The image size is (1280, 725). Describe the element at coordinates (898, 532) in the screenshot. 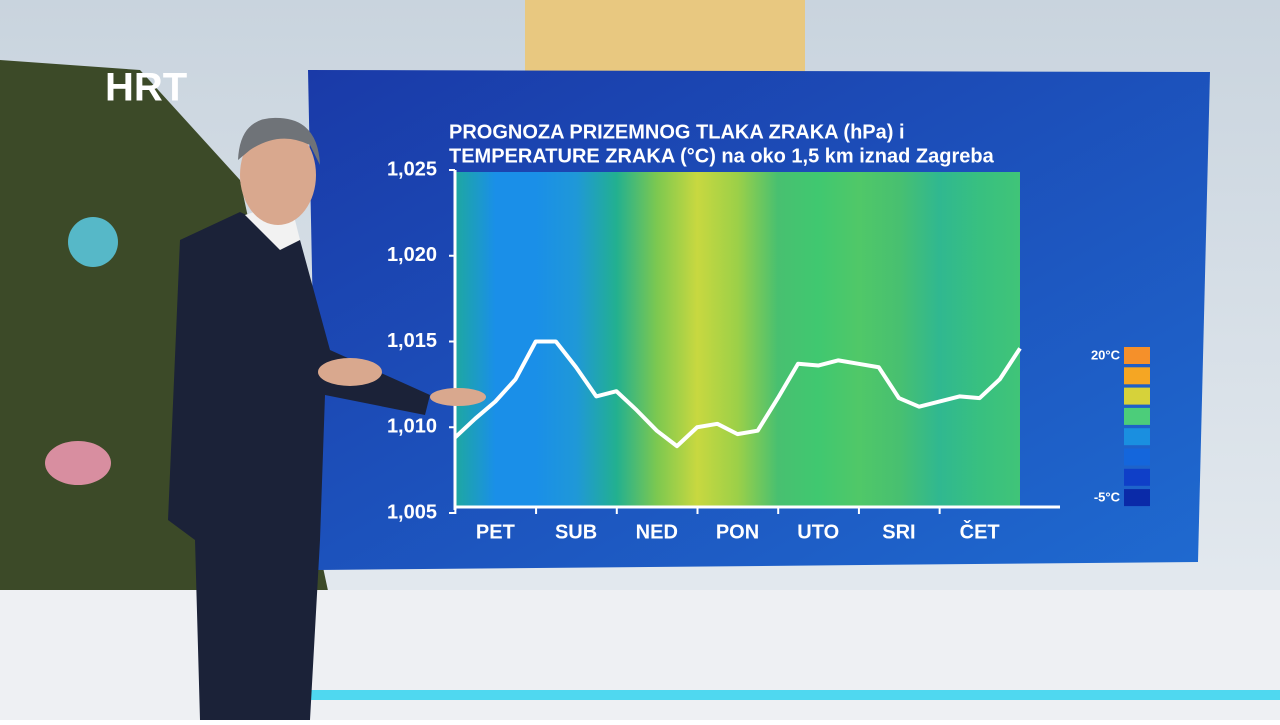

I see `x-tick-label: SRI` at that location.